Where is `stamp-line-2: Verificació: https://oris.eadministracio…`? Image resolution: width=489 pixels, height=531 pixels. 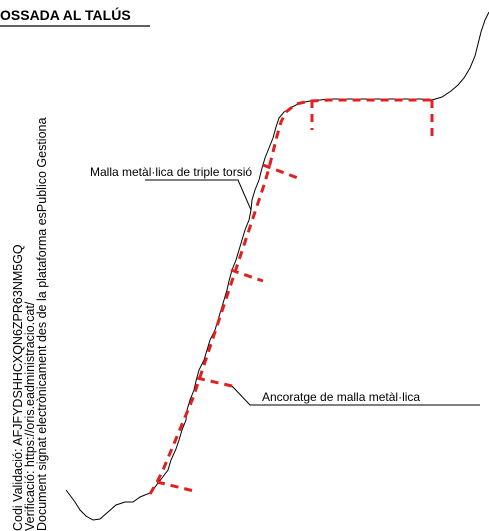
stamp-line-2: Verificació: https://oris.eadministracio… is located at coordinates (30, 416).